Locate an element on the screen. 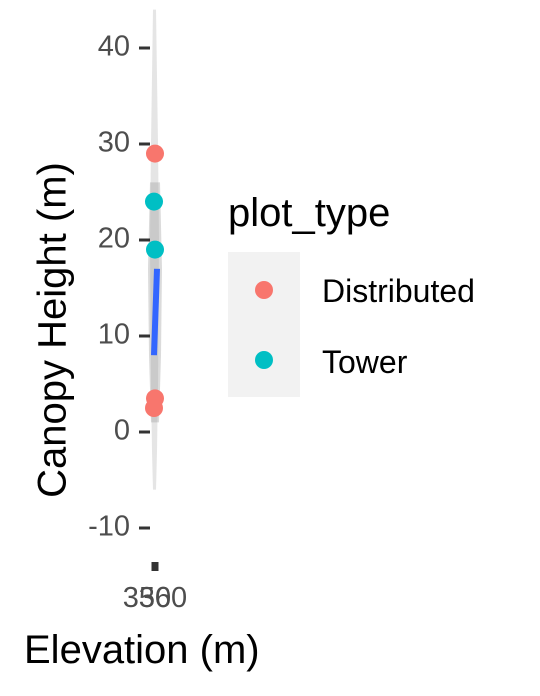  legend: plot_type Distributed Tower is located at coordinates (351, 294).